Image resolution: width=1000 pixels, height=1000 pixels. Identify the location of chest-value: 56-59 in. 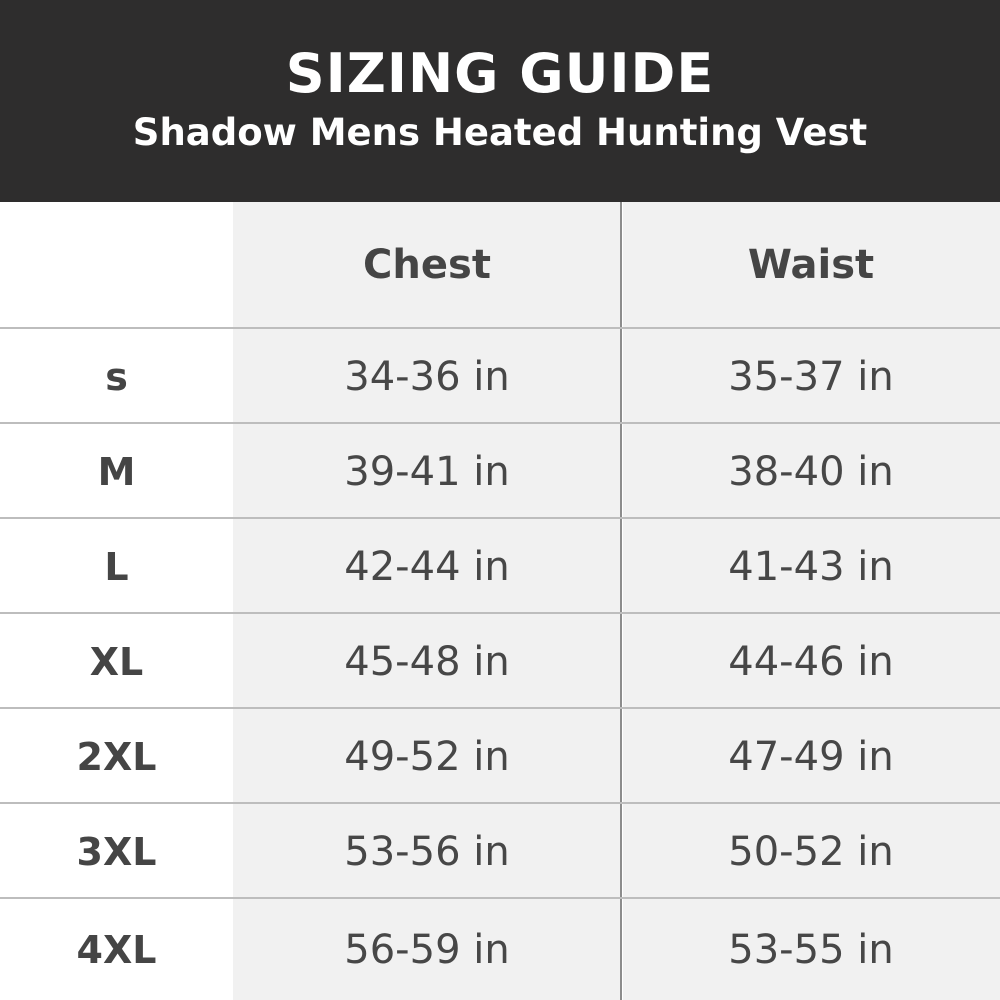
(427, 950).